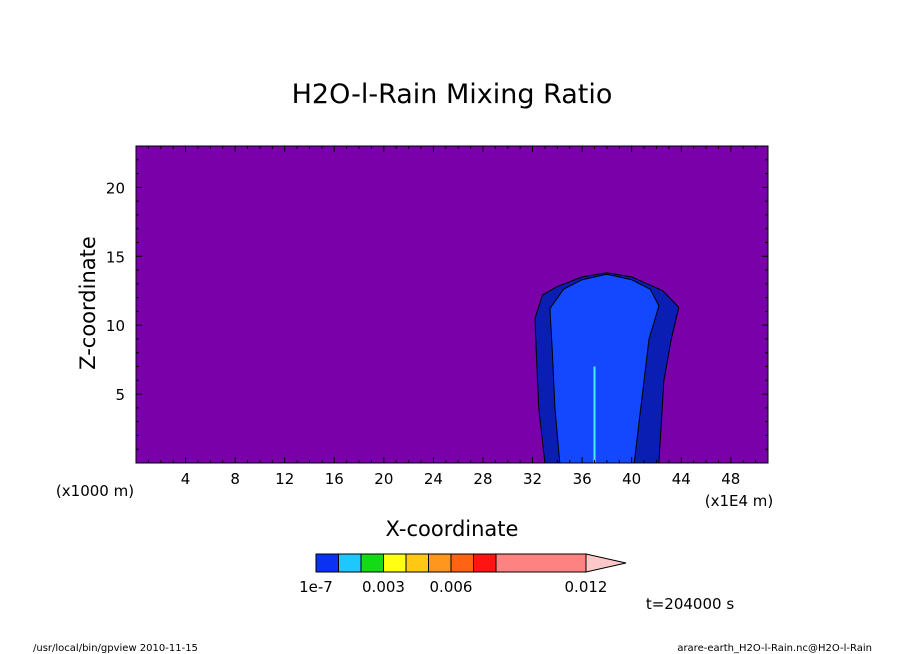 Image resolution: width=904 pixels, height=654 pixels. Describe the element at coordinates (115, 648) in the screenshot. I see `footer-left: /usr/local/bin/gpview 2010-11-15` at that location.